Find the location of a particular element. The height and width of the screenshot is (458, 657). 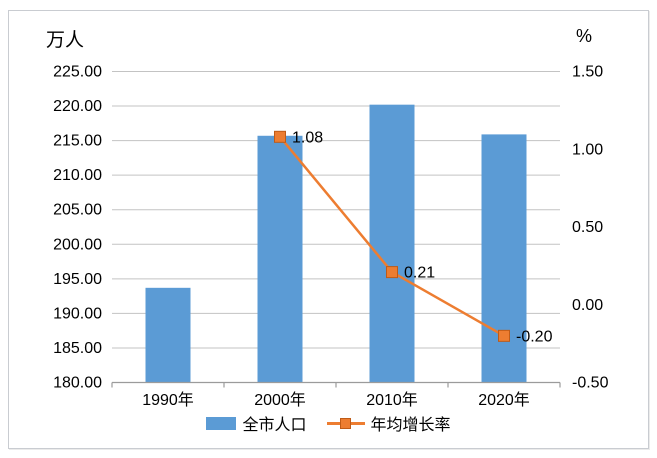

right-axis-unit-label: % is located at coordinates (584, 36).